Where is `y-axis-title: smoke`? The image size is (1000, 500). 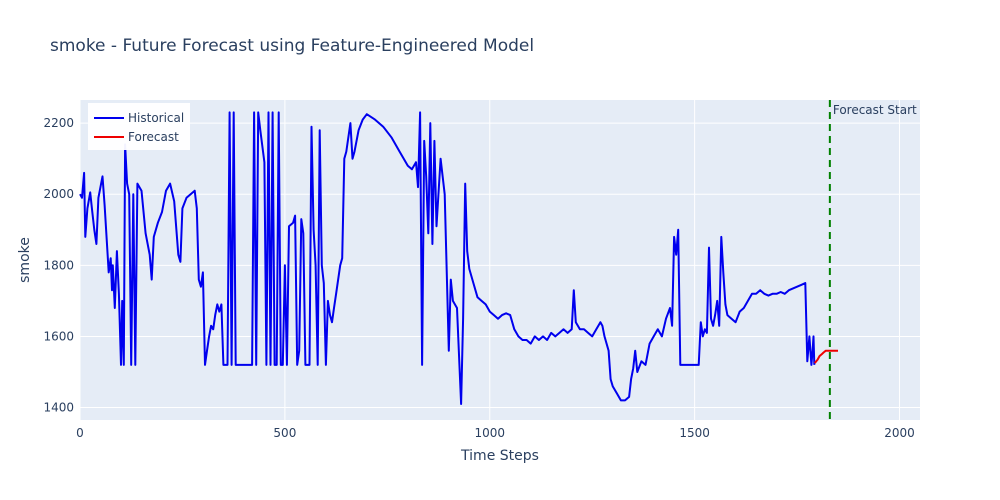 y-axis-title: smoke is located at coordinates (25, 260).